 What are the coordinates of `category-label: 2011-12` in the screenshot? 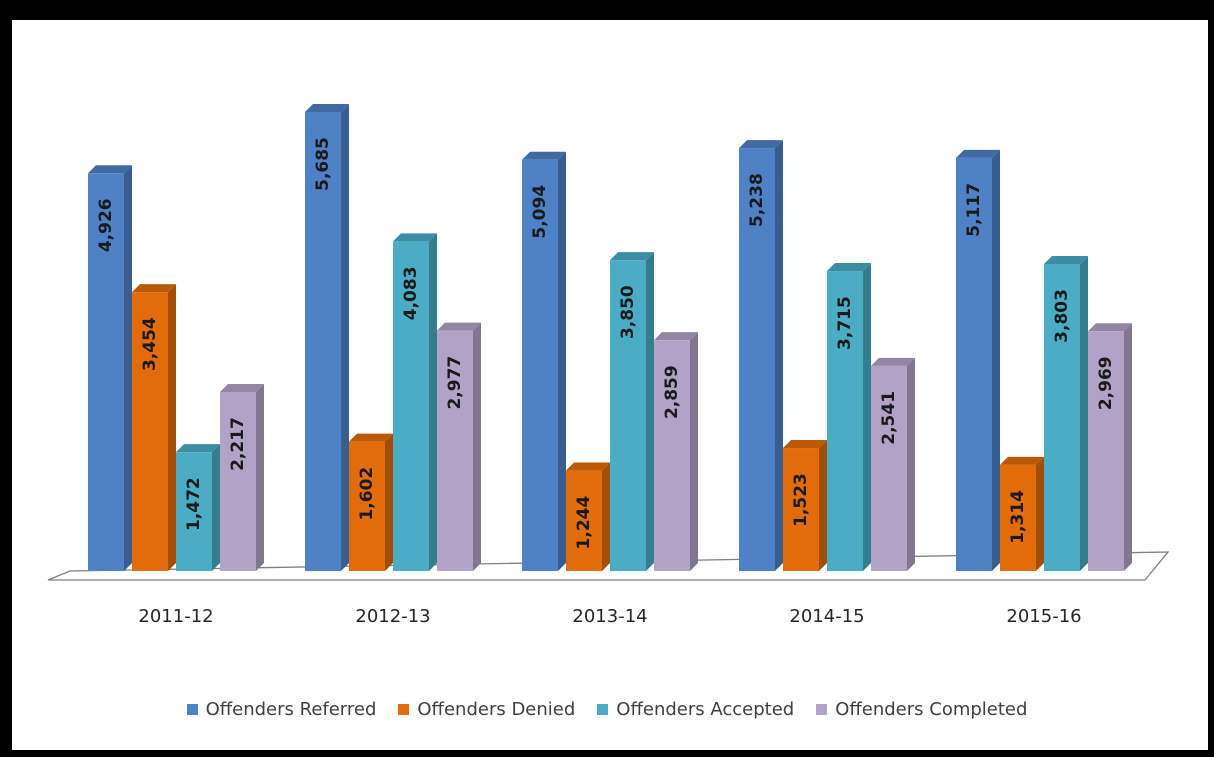 It's located at (175, 616).